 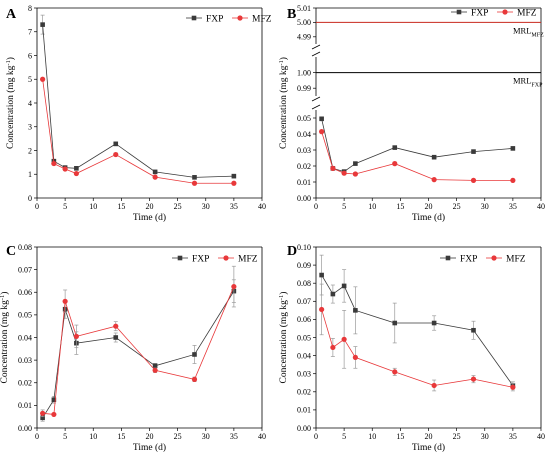 What do you see at coordinates (292, 251) in the screenshot?
I see `panel-letter: D` at bounding box center [292, 251].